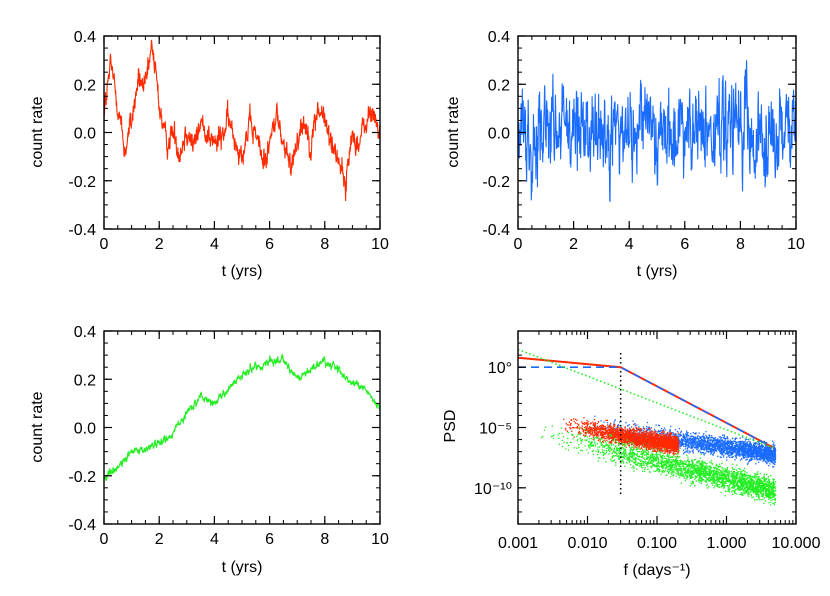 Image resolution: width=830 pixels, height=596 pixels. What do you see at coordinates (629, 244) in the screenshot?
I see `x-tick-label: 4` at bounding box center [629, 244].